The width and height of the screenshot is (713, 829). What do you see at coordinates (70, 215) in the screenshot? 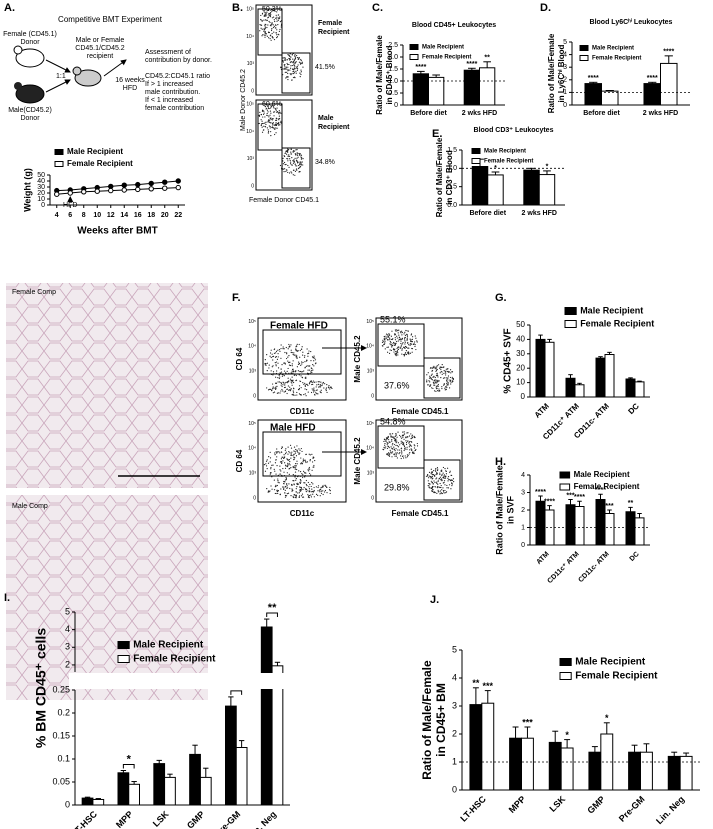
I see `x-tick-label: 6` at bounding box center [70, 215].